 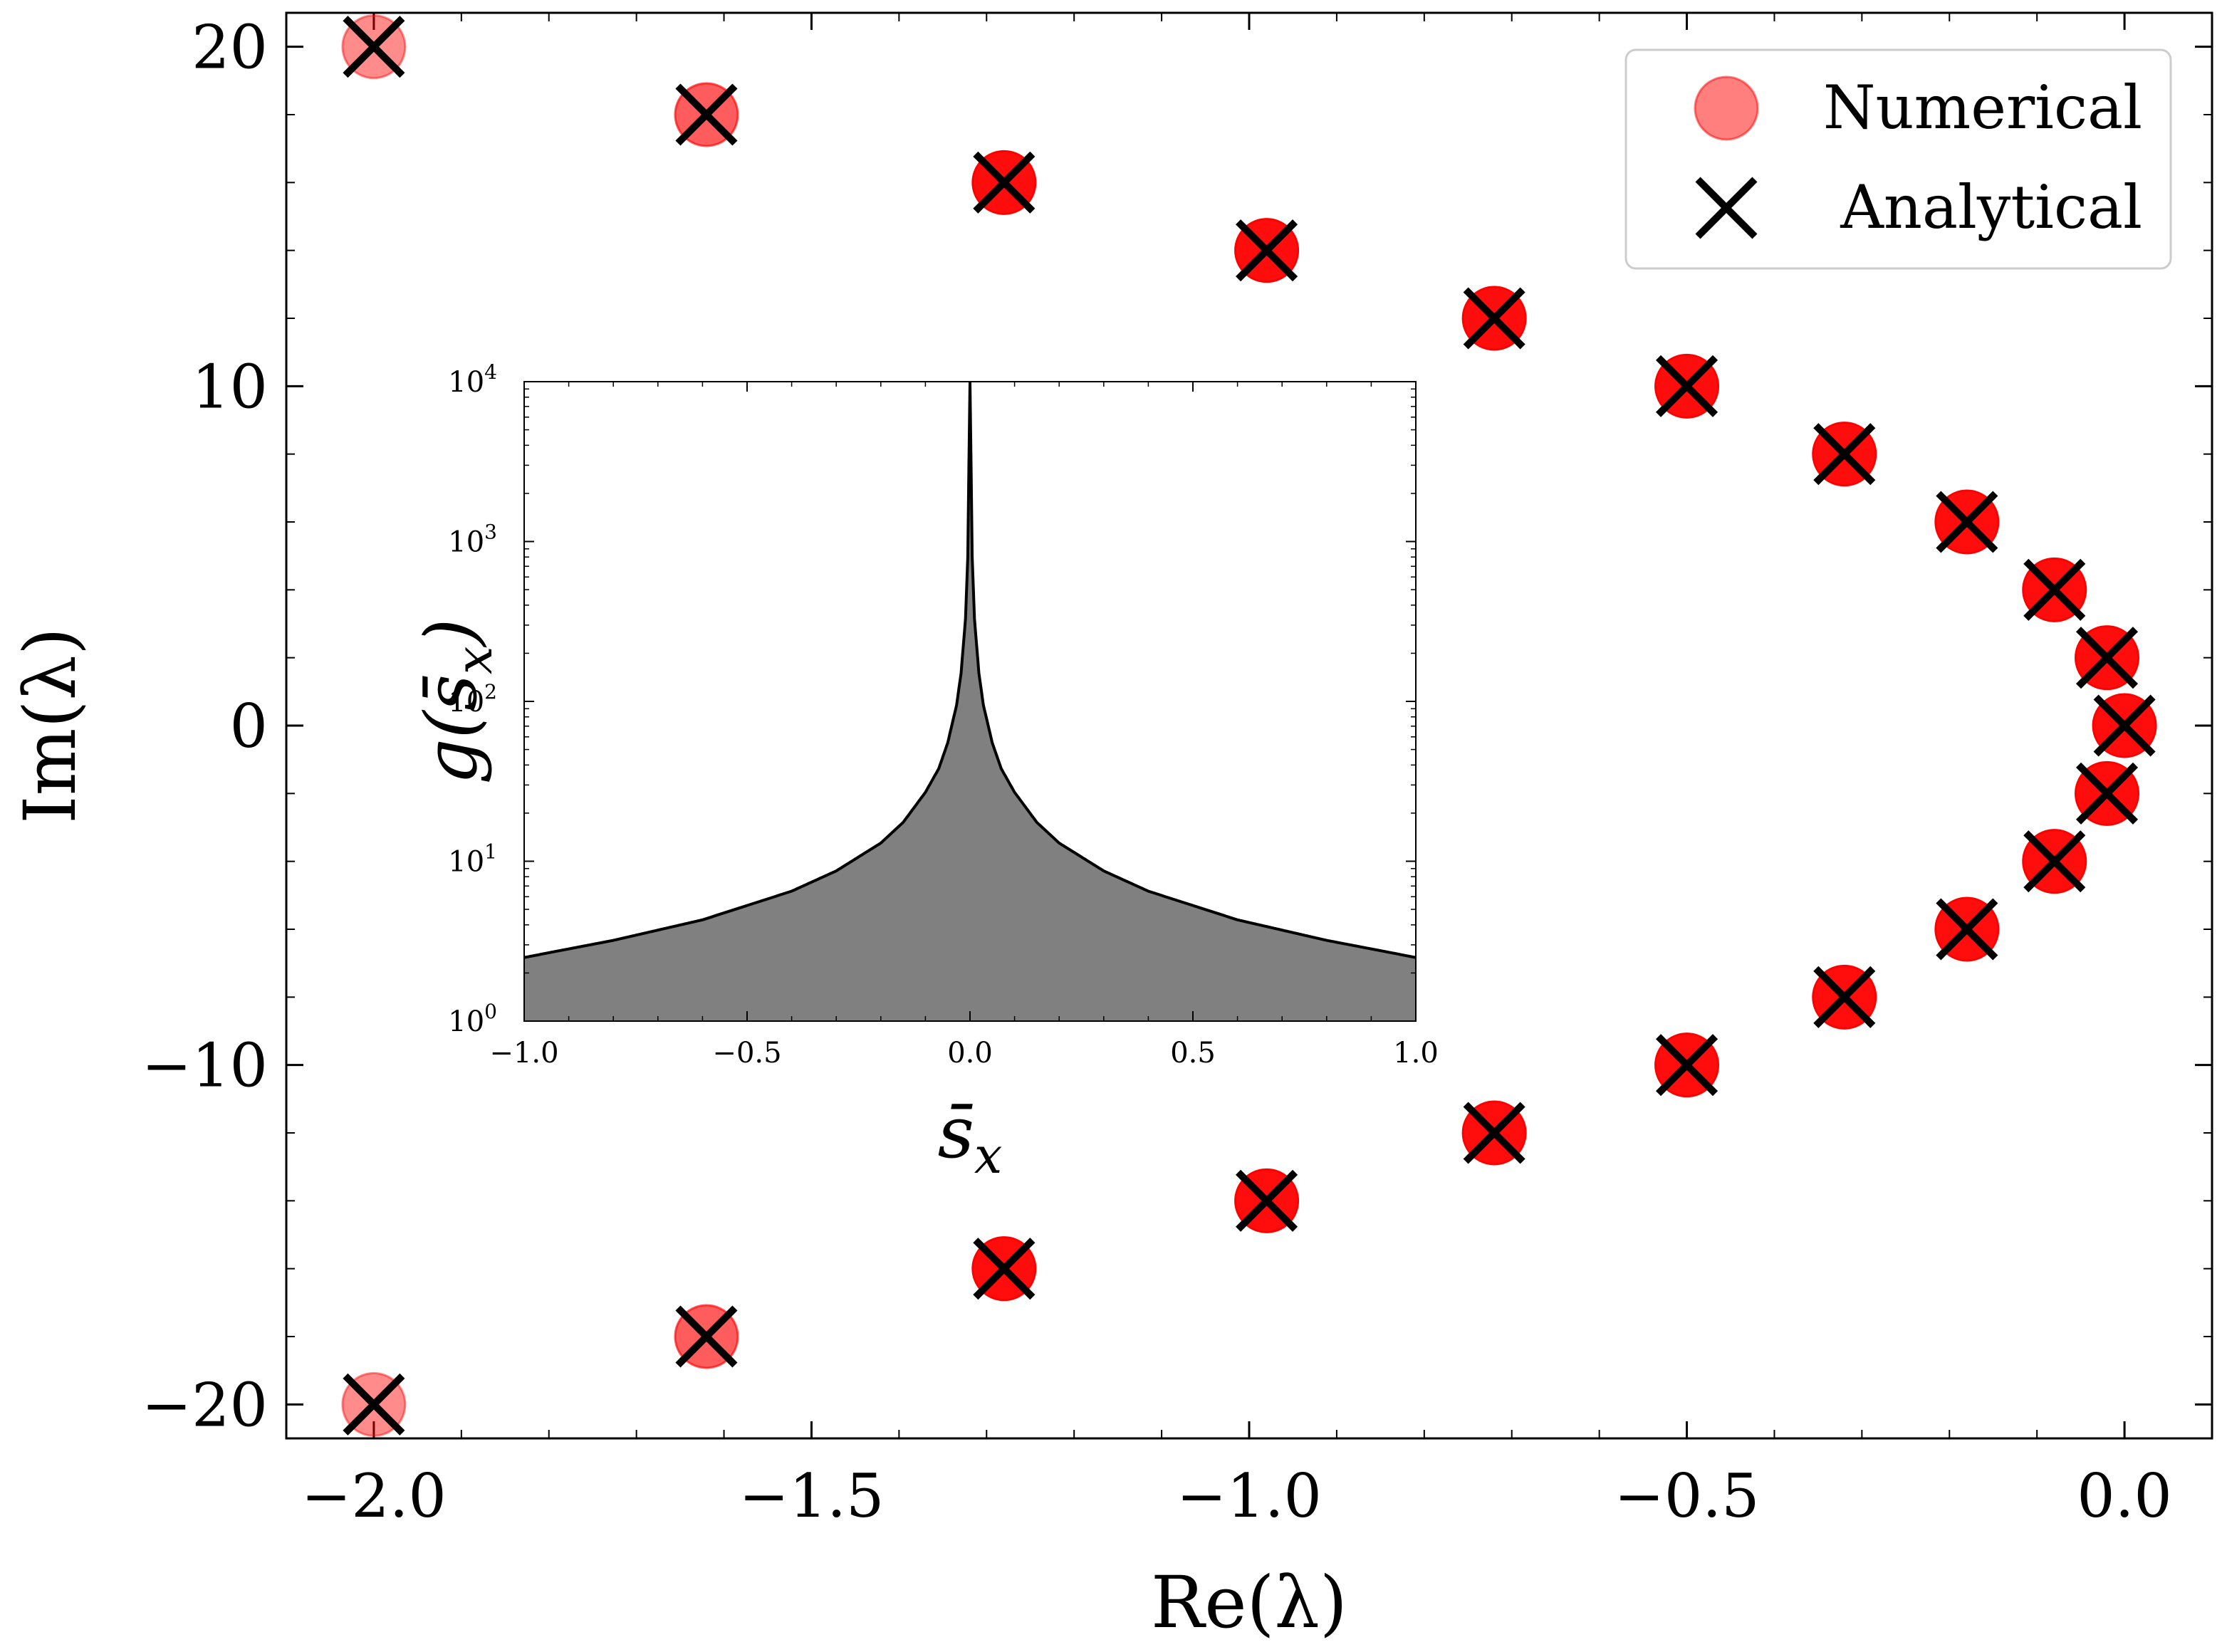 What do you see at coordinates (2125, 1496) in the screenshot?
I see `main-x-tick-label: 0.0` at bounding box center [2125, 1496].